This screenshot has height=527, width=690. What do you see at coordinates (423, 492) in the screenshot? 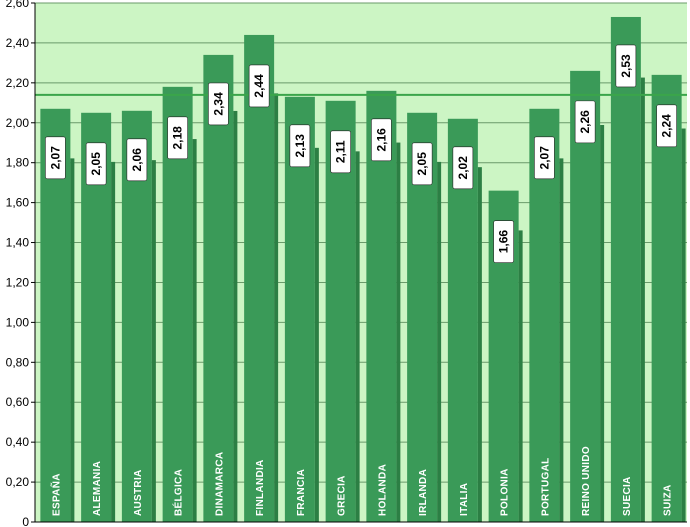
I see `category-label: IRLANDA` at bounding box center [423, 492].